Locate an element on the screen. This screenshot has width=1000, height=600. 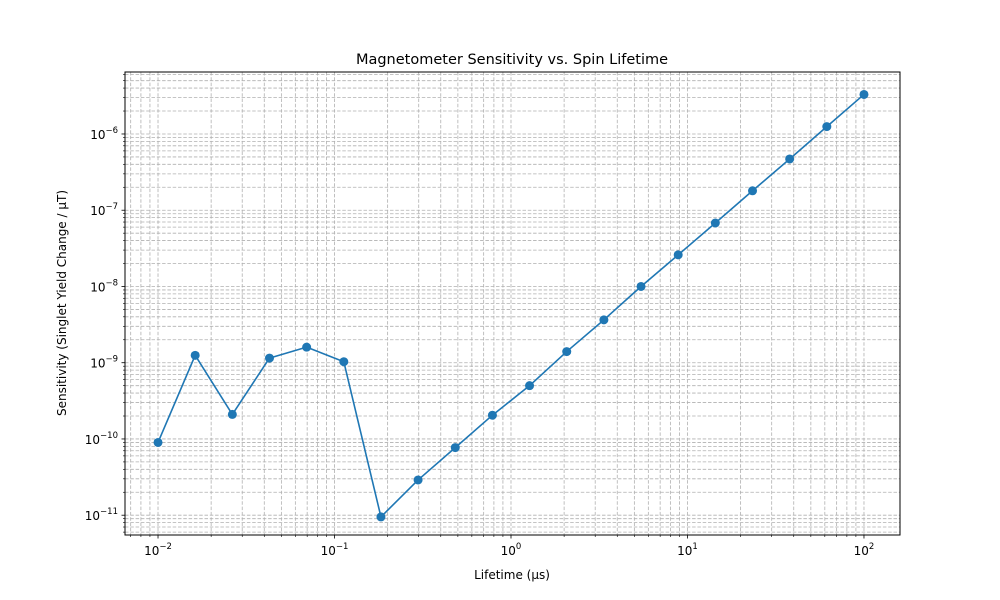
x-tick-label: 10⁰ is located at coordinates (511, 550).